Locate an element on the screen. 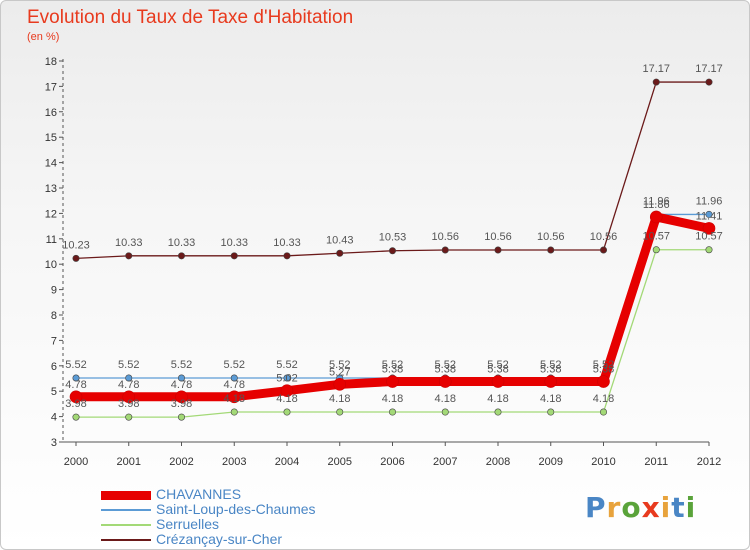 This screenshot has width=750, height=550. x-tick-label: 2001 is located at coordinates (129, 462).